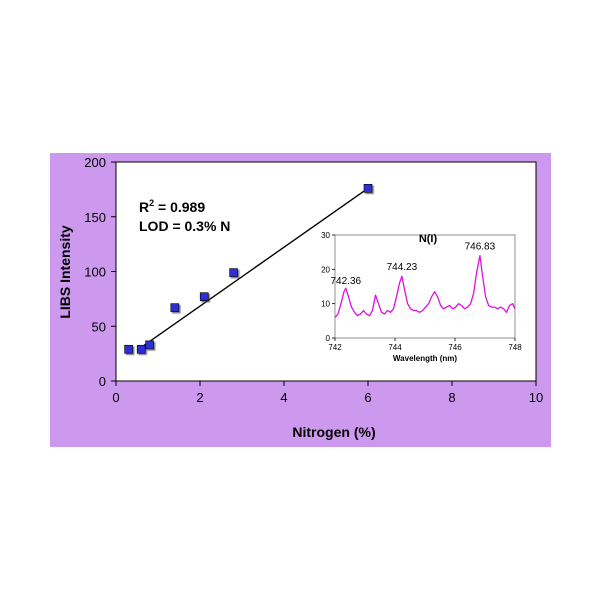 The height and width of the screenshot is (600, 600). Describe the element at coordinates (283, 397) in the screenshot. I see `x-tick-label: 4` at that location.